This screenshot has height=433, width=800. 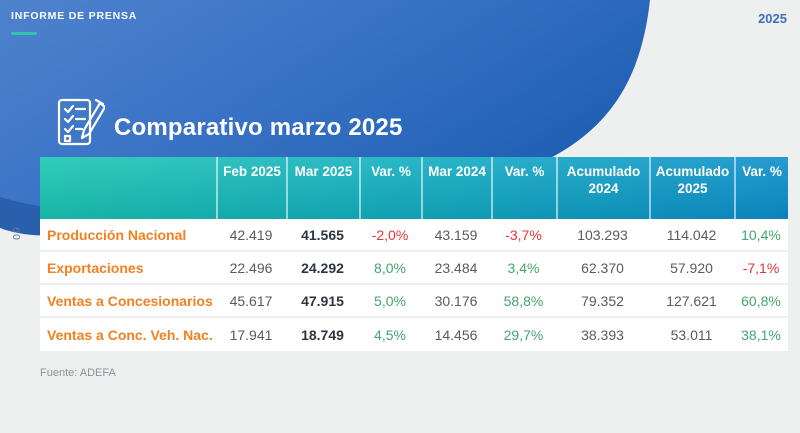 What do you see at coordinates (691, 267) in the screenshot?
I see `data-cell: 57.920` at bounding box center [691, 267].